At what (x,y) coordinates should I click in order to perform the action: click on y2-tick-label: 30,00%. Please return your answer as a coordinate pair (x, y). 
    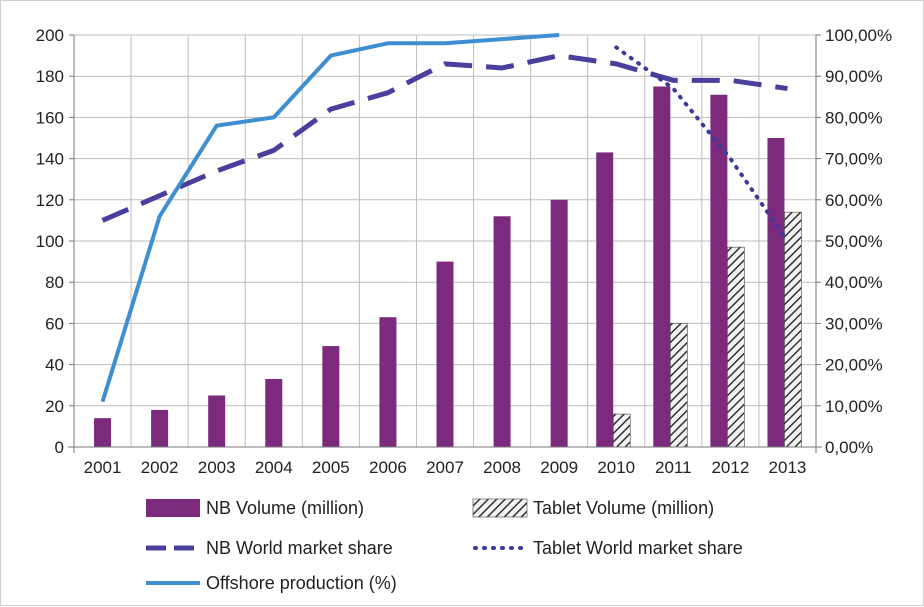
    Looking at the image, I should click on (854, 323).